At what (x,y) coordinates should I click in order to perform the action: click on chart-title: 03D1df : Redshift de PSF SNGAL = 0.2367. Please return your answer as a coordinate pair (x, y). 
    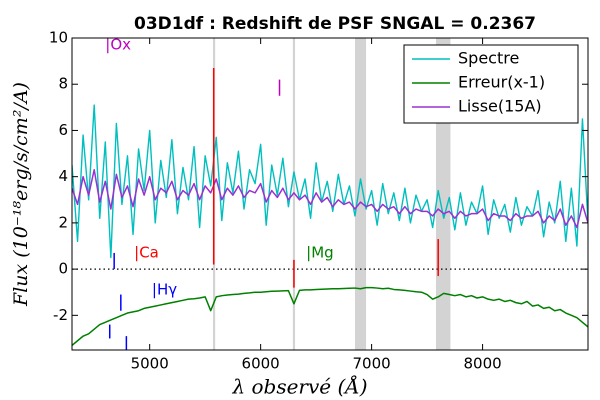
    Looking at the image, I should click on (335, 24).